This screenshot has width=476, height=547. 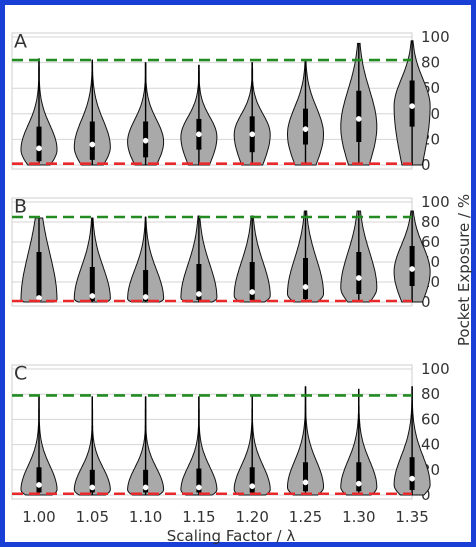 What do you see at coordinates (198, 517) in the screenshot?
I see `x-tick-label: 1.15` at bounding box center [198, 517].